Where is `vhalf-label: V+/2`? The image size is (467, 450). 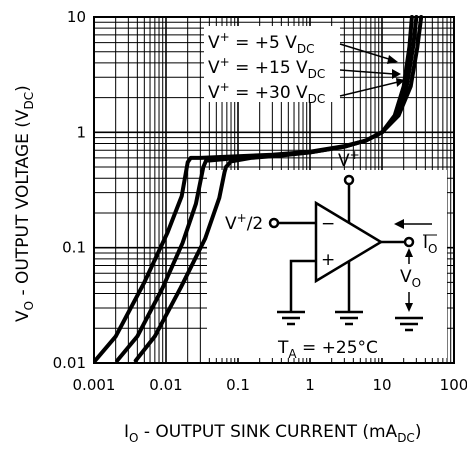
vhalf-label: V+/2 is located at coordinates (244, 222).